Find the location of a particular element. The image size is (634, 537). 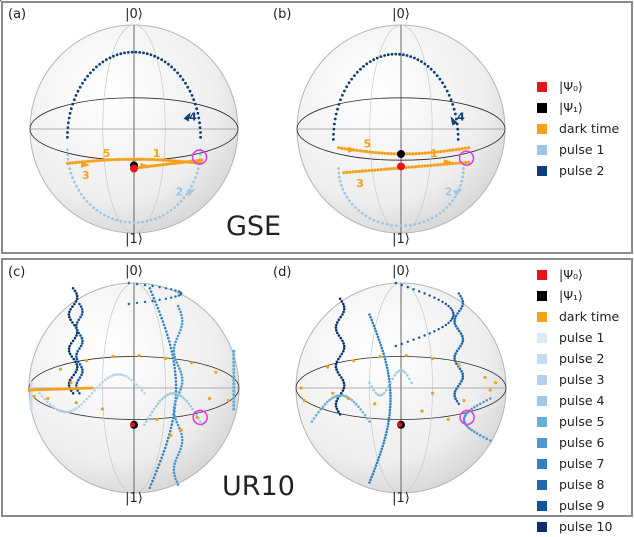

highlight-ring-b is located at coordinates (466, 158).